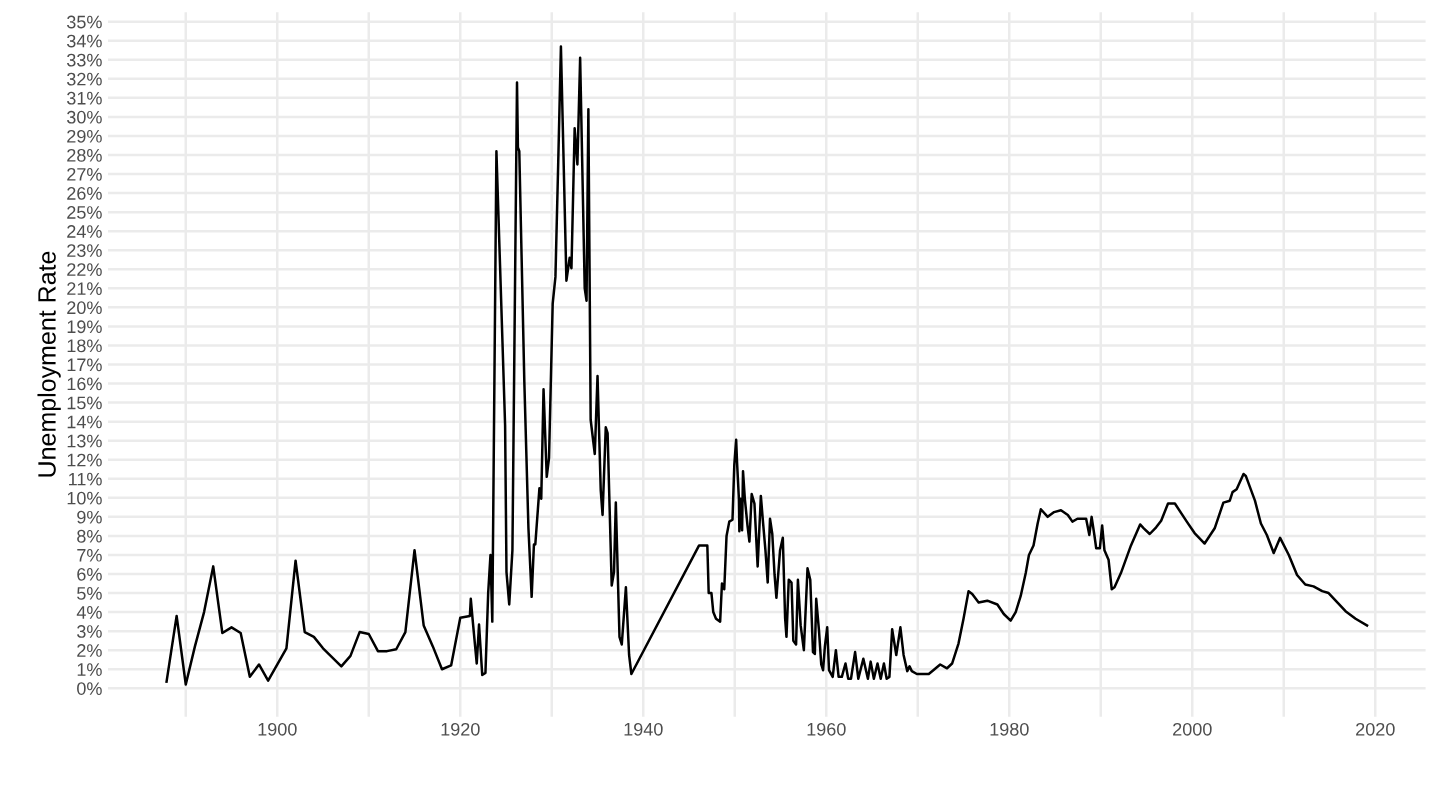 This screenshot has height=810, width=1440. Describe the element at coordinates (84, 41) in the screenshot. I see `y-tick-label: 34%` at that location.